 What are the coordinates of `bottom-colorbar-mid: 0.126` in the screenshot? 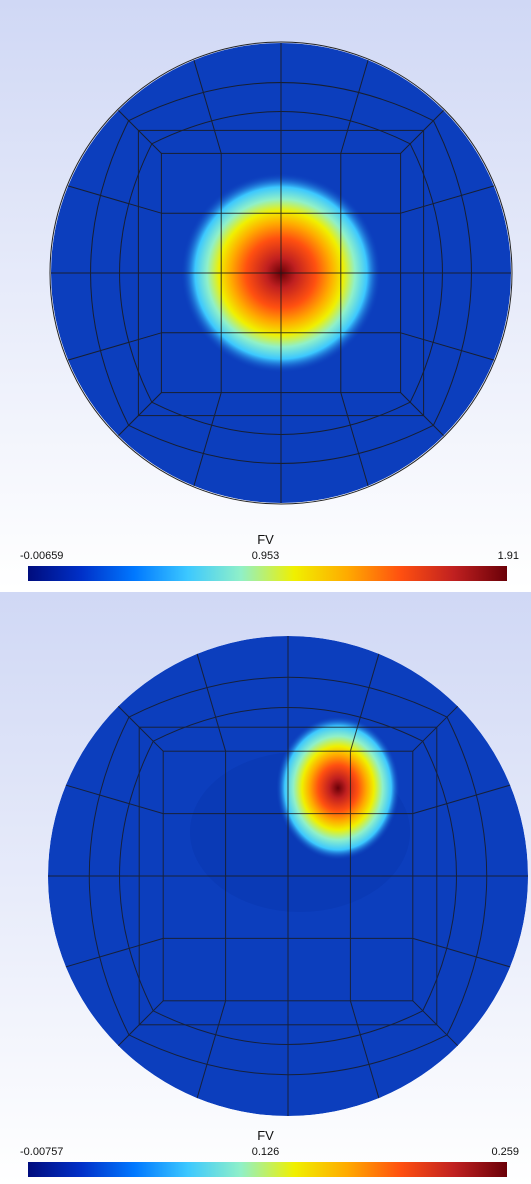 It's located at (265, 1152).